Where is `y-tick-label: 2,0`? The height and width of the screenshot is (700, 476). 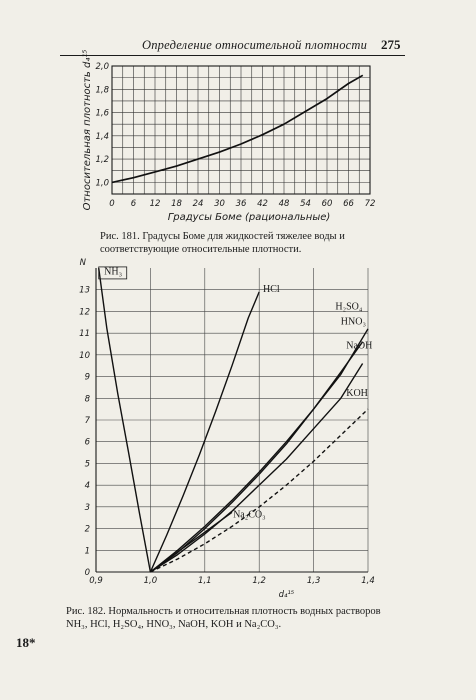
y-tick-label: 2,0 is located at coordinates (102, 67).